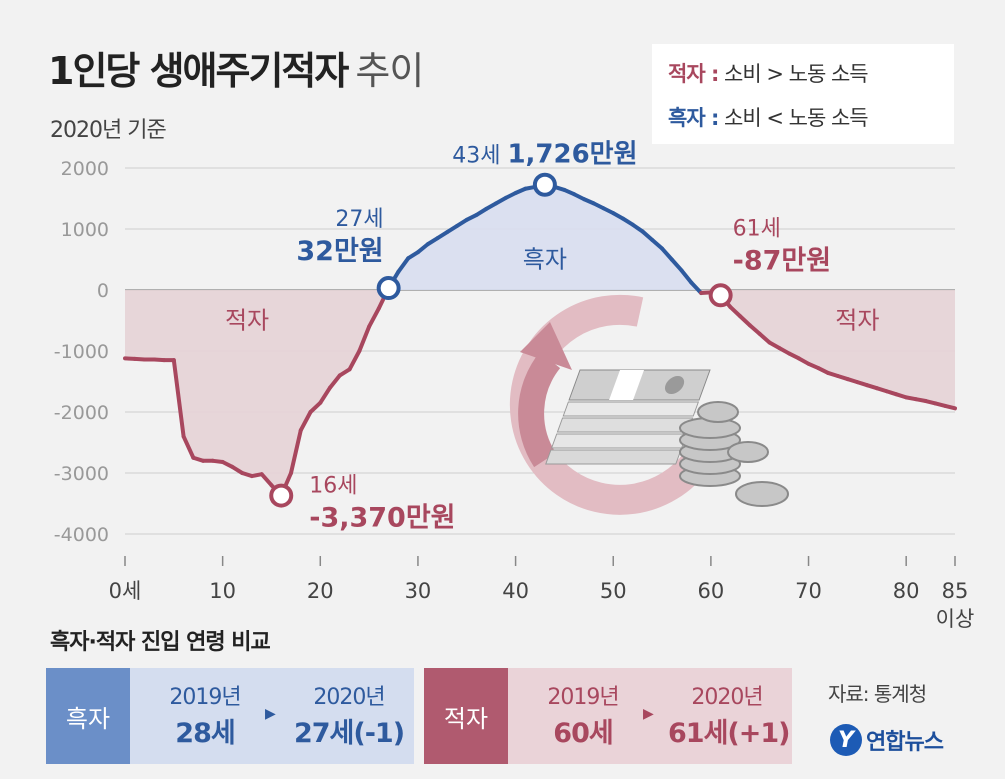 The image size is (1005, 779). I want to click on annotation-age: 16세, so click(333, 486).